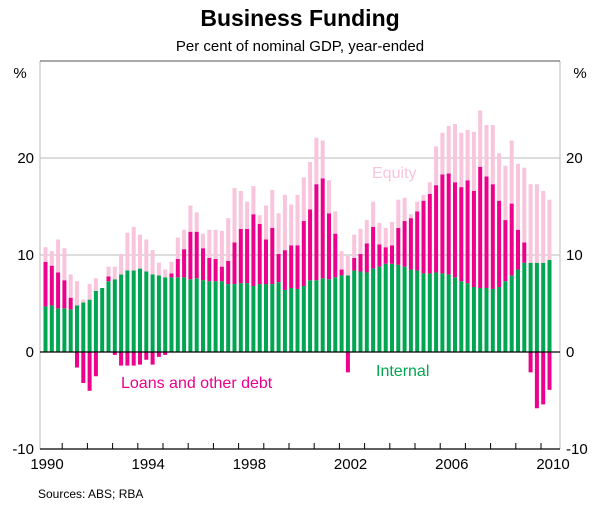 The height and width of the screenshot is (512, 600). Describe the element at coordinates (552, 464) in the screenshot. I see `x-tick-label: 2010` at that location.